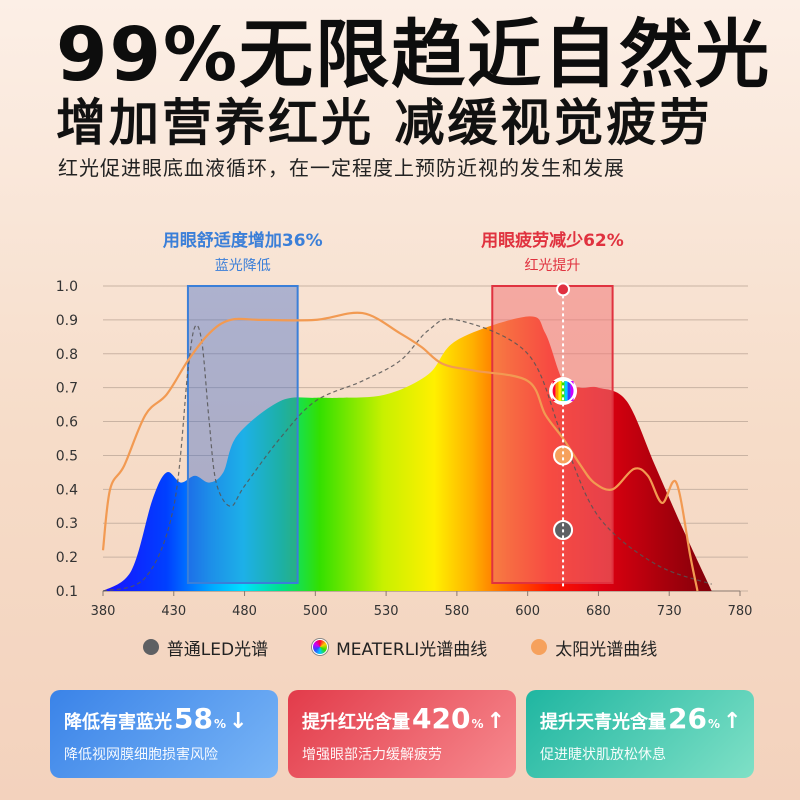 Image resolution: width=800 pixels, height=800 pixels. Describe the element at coordinates (441, 718) in the screenshot. I see `card-red-number: 420` at that location.